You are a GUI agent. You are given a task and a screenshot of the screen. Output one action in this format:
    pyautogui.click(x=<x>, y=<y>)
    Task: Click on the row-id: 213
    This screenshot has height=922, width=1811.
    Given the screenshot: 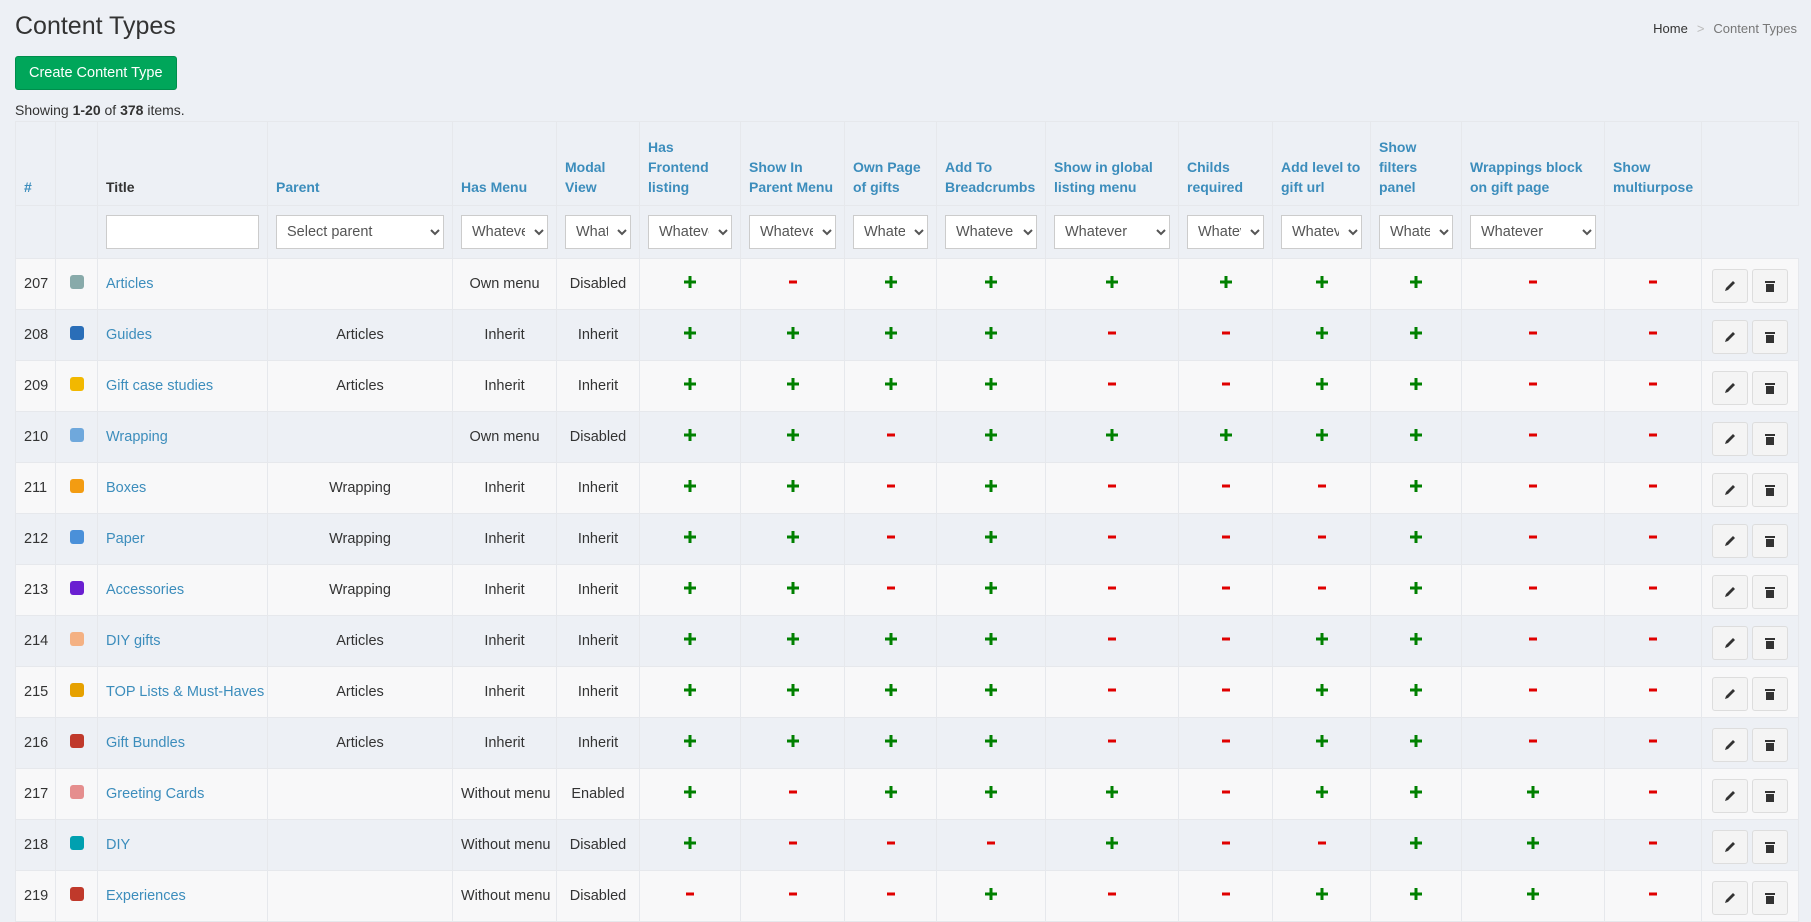 What is the action you would take?
    pyautogui.click(x=35, y=590)
    